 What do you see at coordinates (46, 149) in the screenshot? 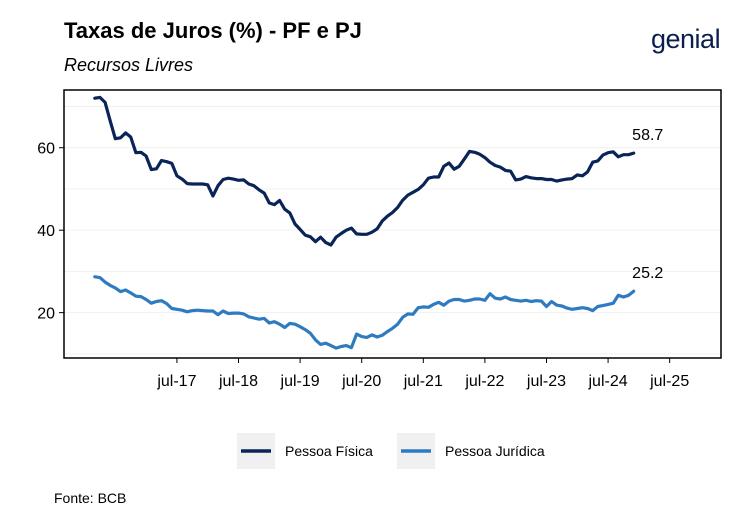
I see `y-tick-label: 60` at bounding box center [46, 149].